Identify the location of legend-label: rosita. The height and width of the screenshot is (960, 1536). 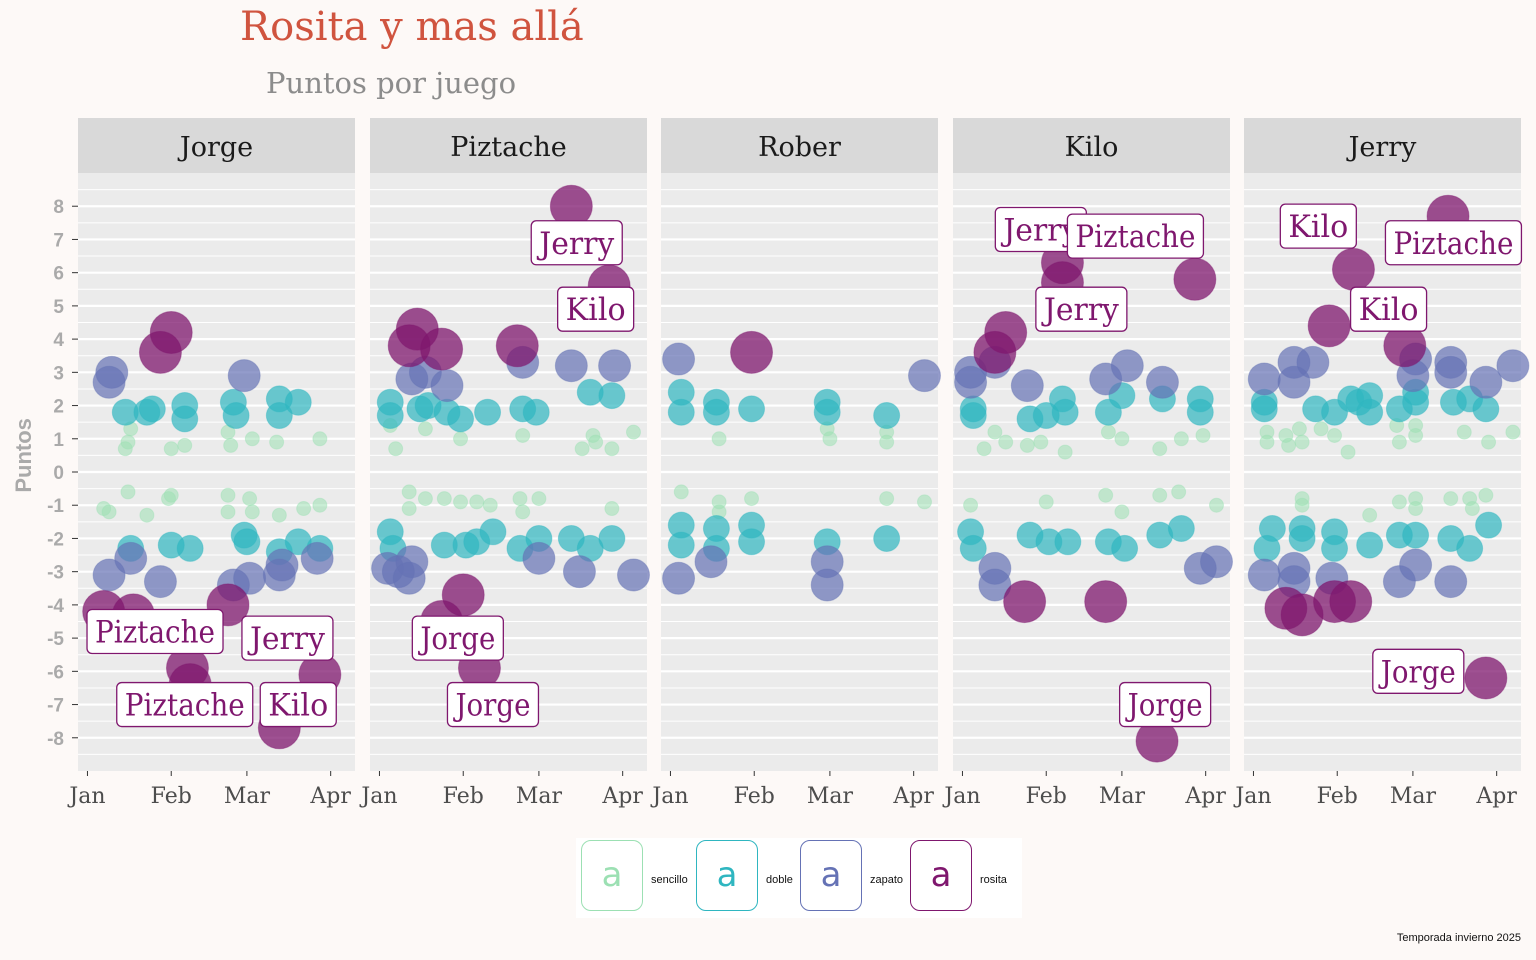
(993, 880).